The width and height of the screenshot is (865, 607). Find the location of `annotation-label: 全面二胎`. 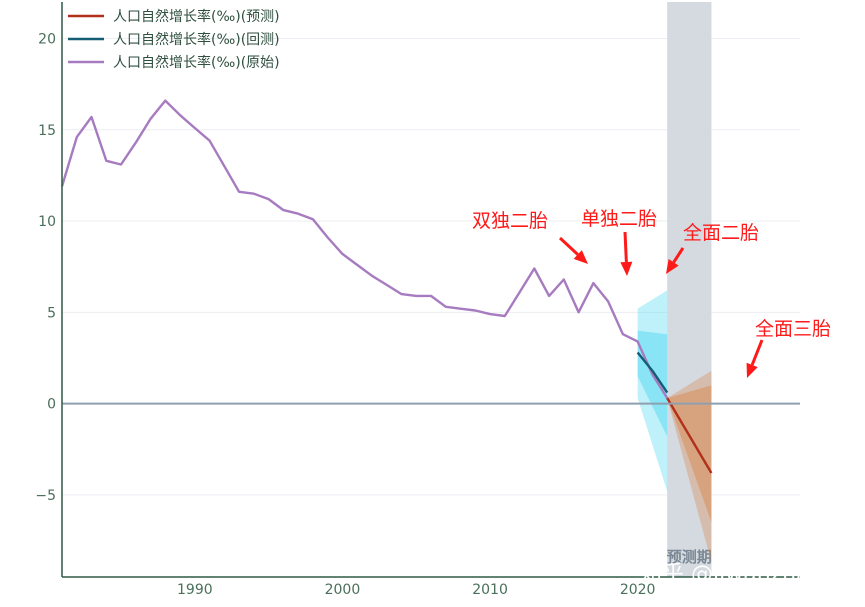

annotation-label: 全面二胎 is located at coordinates (721, 233).